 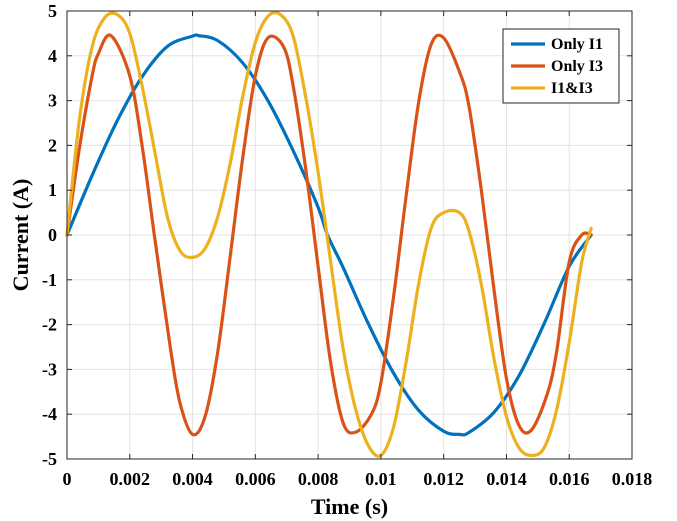 What do you see at coordinates (49, 325) in the screenshot?
I see `y-tick-label: -2` at bounding box center [49, 325].